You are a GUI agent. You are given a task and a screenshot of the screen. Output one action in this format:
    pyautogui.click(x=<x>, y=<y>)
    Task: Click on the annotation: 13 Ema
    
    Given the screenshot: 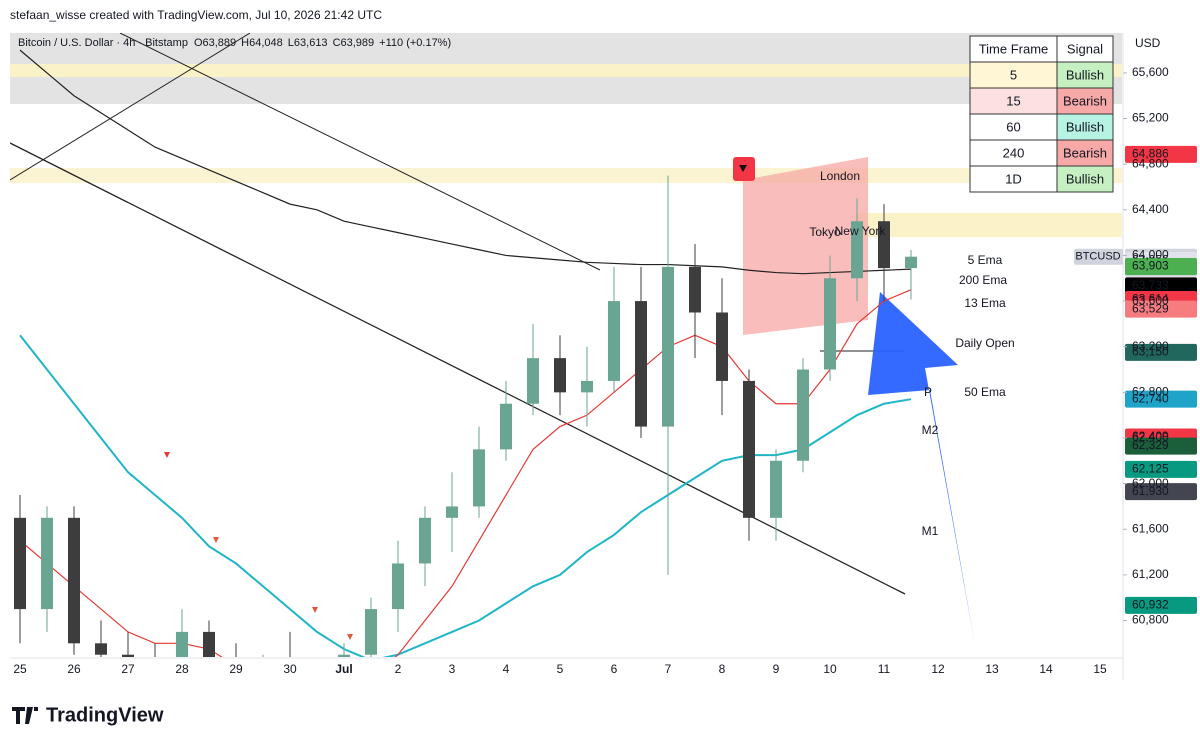 What is the action you would take?
    pyautogui.click(x=985, y=303)
    